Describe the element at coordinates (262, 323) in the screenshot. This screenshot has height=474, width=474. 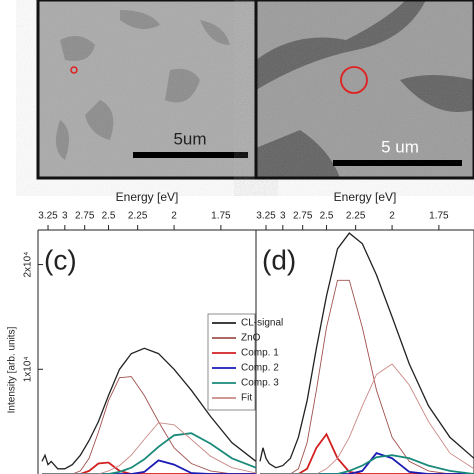
I see `legend-label: CL-signal` at that location.